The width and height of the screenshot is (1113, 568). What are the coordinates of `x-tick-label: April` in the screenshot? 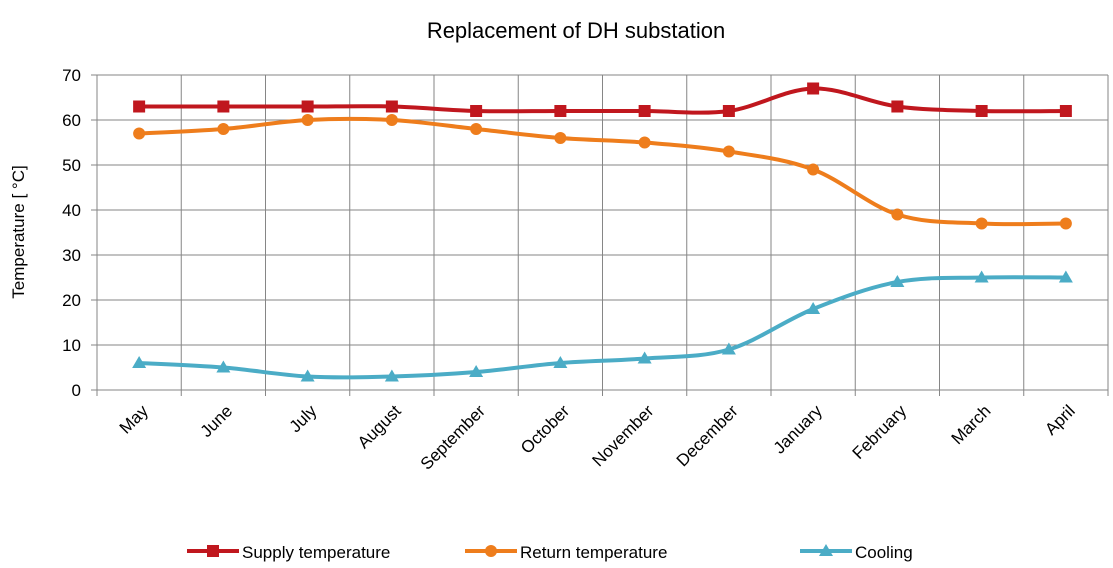 It's located at (1059, 419).